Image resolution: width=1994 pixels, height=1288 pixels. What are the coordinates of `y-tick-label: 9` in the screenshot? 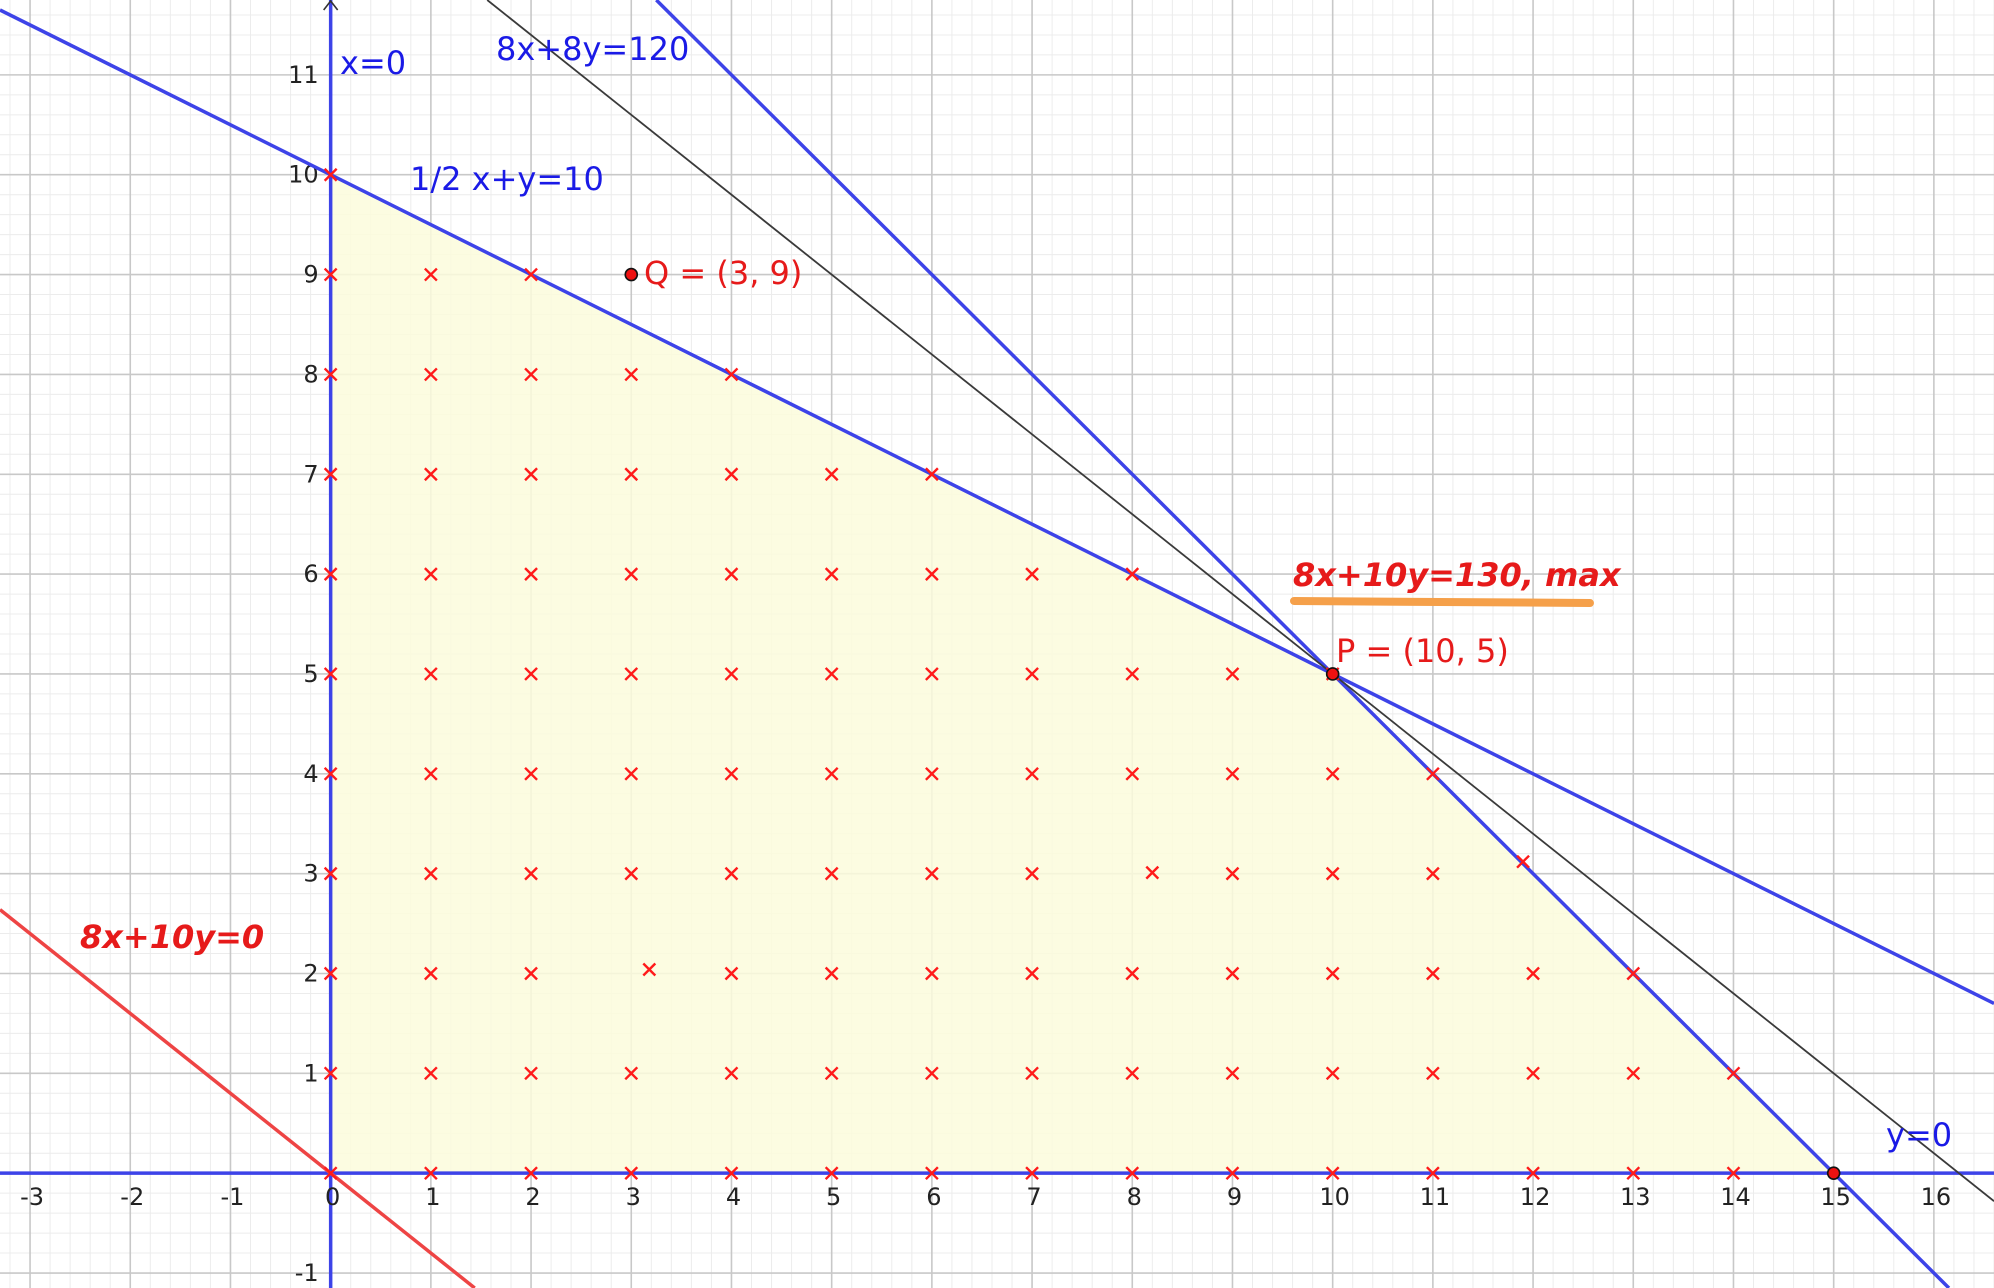 It's located at (310, 275).